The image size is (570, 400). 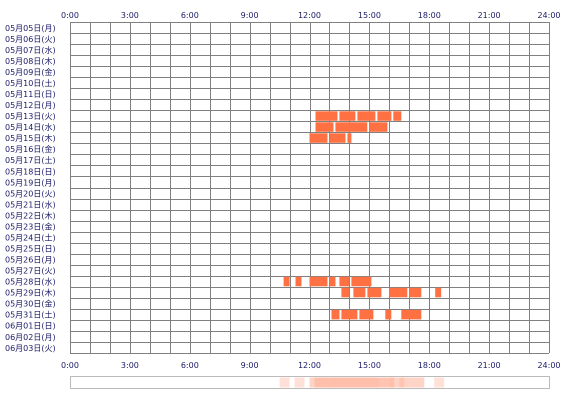 What do you see at coordinates (369, 365) in the screenshot?
I see `x-tick-label-bottom: 15:00` at bounding box center [369, 365].